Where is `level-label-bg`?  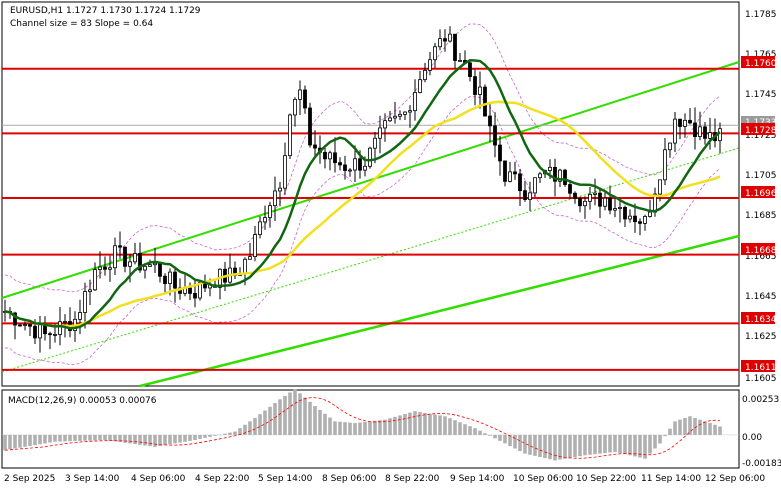
level-label-bg is located at coordinates (758, 192).